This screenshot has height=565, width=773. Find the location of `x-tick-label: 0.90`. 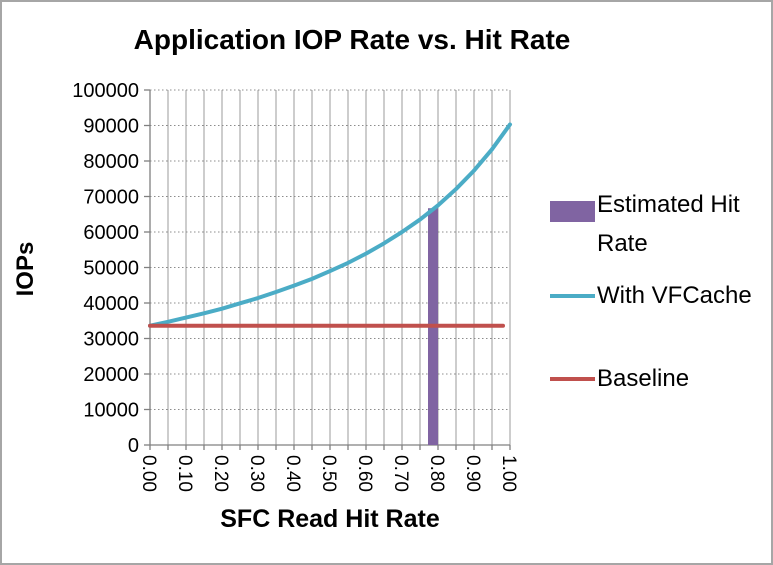

x-tick-label: 0.90 is located at coordinates (472, 473).